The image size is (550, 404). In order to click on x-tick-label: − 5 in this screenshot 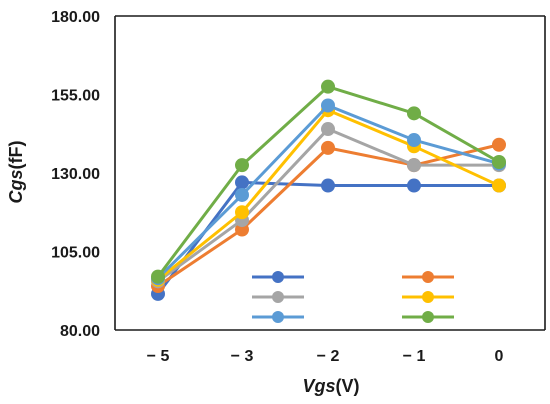, I will do `click(158, 356)`.